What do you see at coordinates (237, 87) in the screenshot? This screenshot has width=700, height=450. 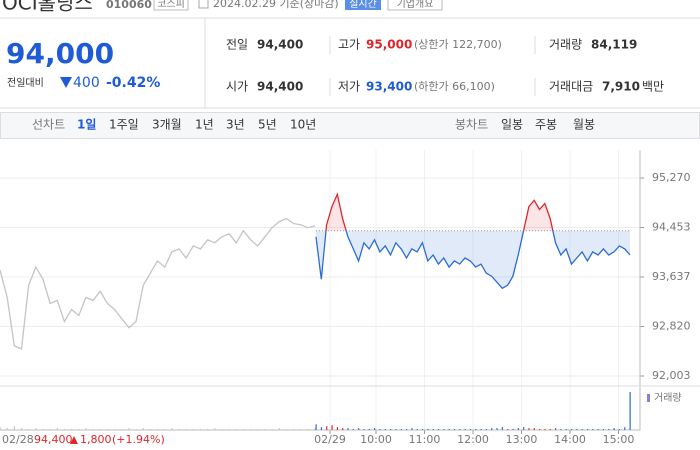 I see `quote-label: 시가` at bounding box center [237, 87].